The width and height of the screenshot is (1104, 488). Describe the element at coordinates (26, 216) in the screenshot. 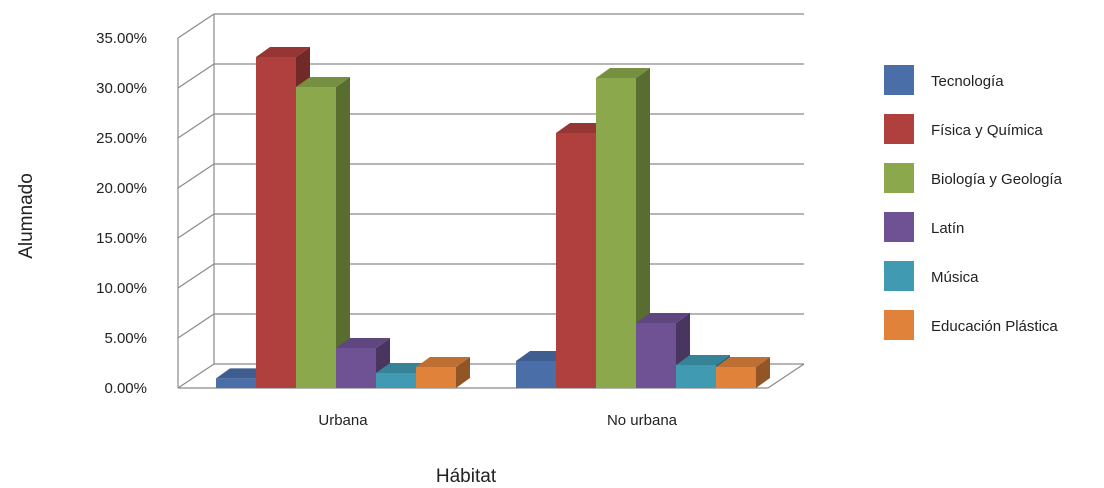

I see `y-axis-title: Alumnado` at that location.